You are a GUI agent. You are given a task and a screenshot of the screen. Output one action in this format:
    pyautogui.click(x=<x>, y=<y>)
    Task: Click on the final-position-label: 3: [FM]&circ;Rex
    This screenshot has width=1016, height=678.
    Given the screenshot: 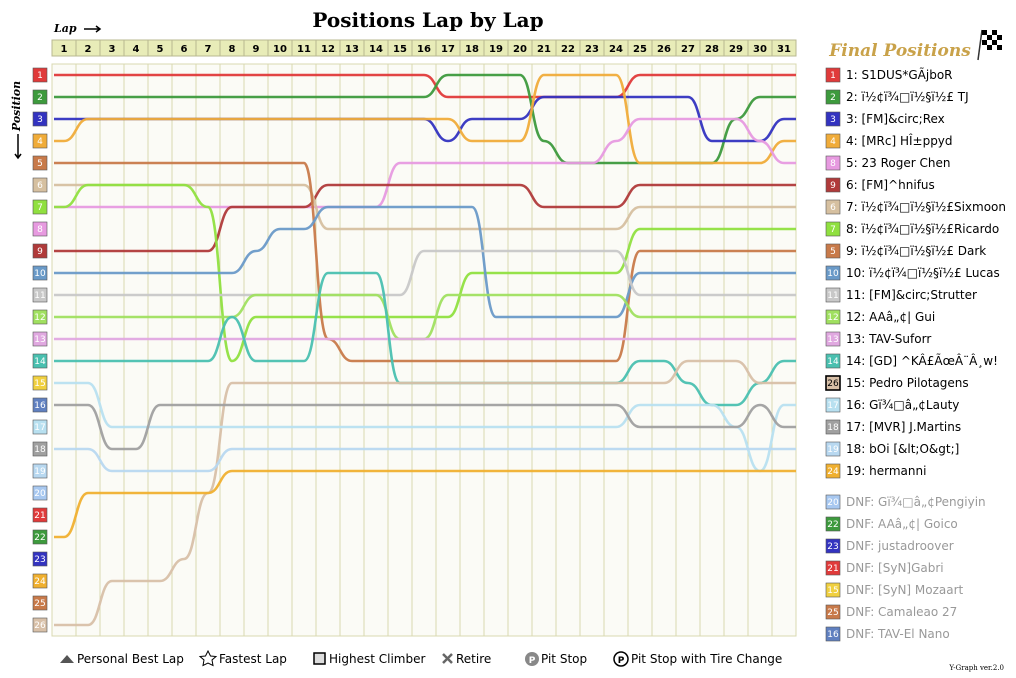 What is the action you would take?
    pyautogui.click(x=895, y=119)
    